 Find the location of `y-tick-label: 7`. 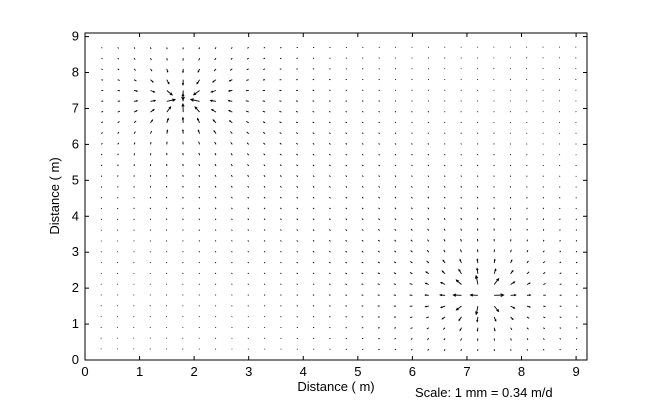

y-tick-label: 7 is located at coordinates (75, 107).